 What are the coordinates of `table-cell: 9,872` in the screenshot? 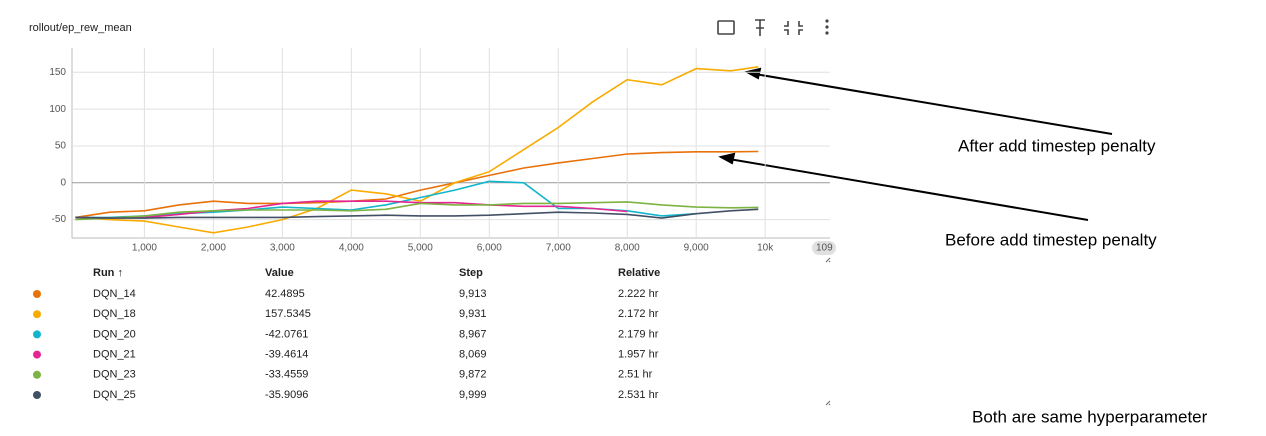 It's located at (473, 375).